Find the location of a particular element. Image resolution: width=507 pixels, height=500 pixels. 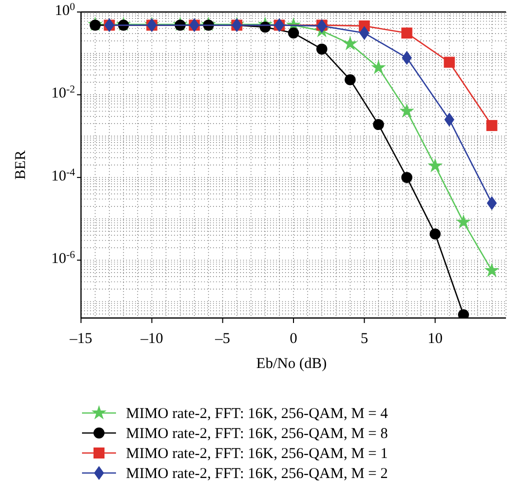

legend-label: MIMO rate-2, FFT: 16K, 256-QAM, M = 8 is located at coordinates (257, 434).